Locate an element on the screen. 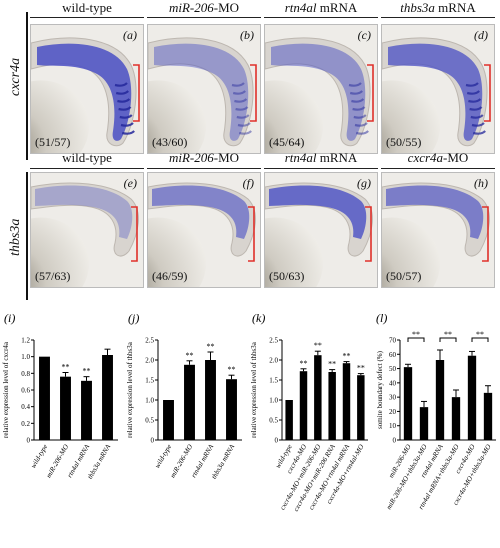 Image resolution: width=500 pixels, height=548 pixels. panel-letter: (d) is located at coordinates (481, 35).